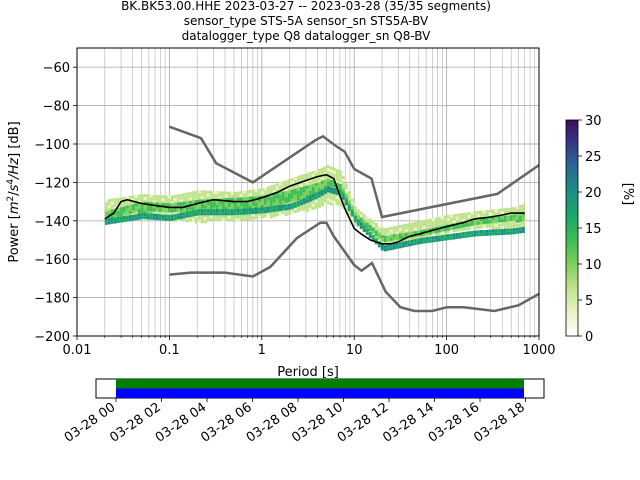 The image size is (640, 480). I want to click on coverage-tracks, so click(320, 388).